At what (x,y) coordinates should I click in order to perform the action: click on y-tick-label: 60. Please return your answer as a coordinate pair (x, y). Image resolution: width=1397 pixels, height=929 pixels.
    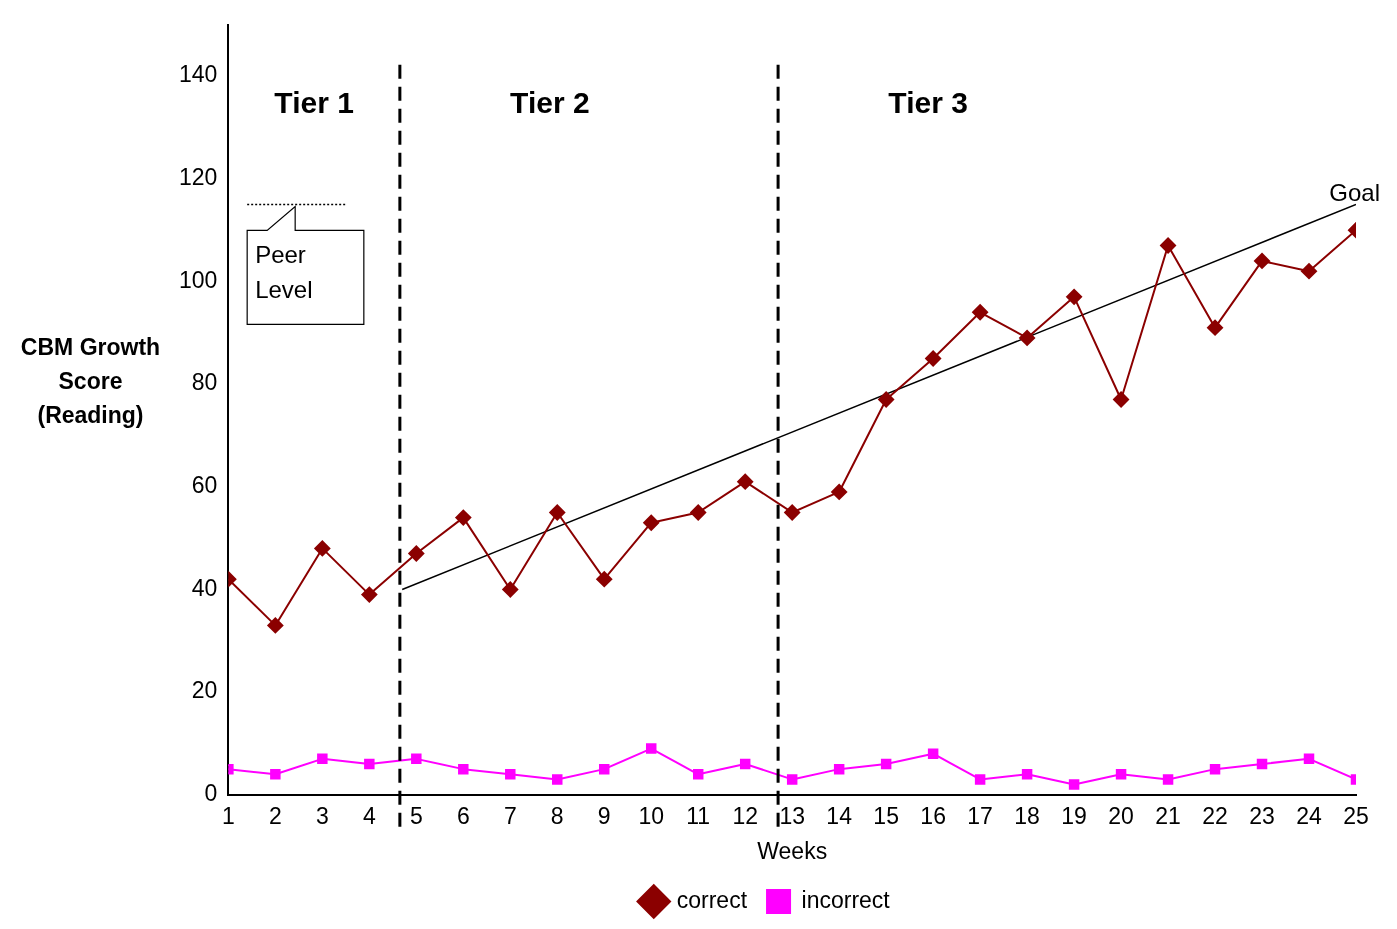
    Looking at the image, I should click on (204, 485).